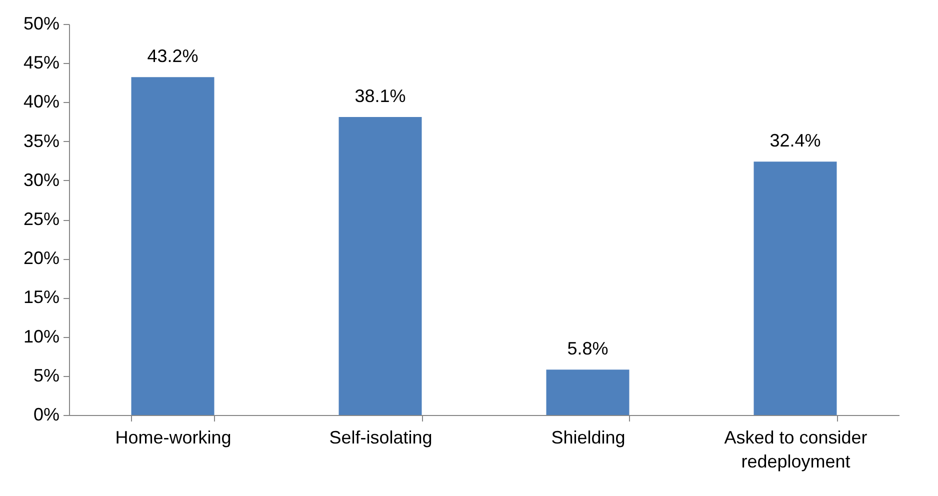  Describe the element at coordinates (41, 219) in the screenshot. I see `y-tick-label: 25%` at that location.